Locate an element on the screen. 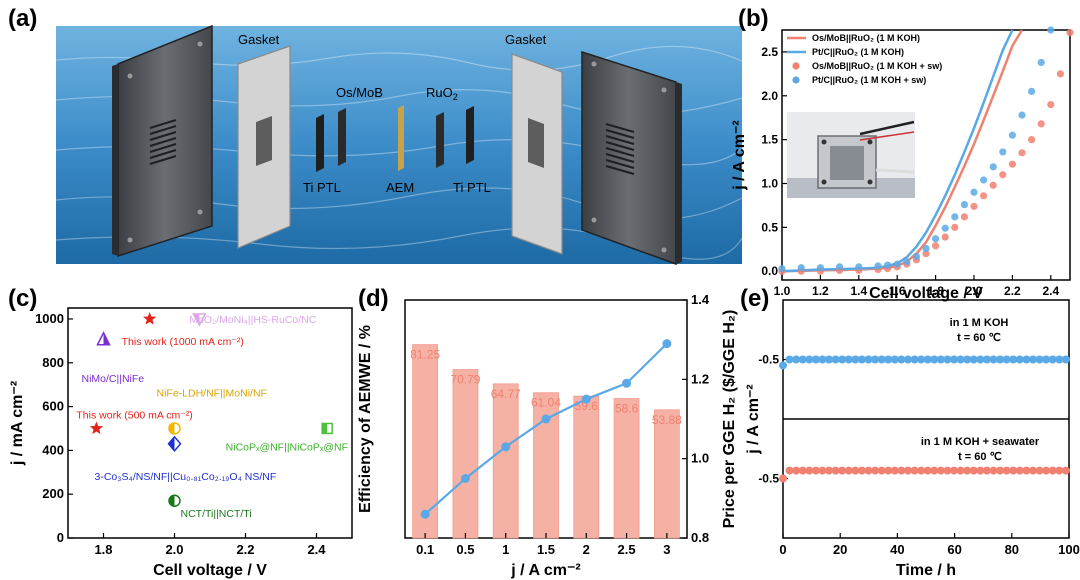 Image resolution: width=1080 pixels, height=580 pixels. b-ytick-label: 1.0 is located at coordinates (769, 184).